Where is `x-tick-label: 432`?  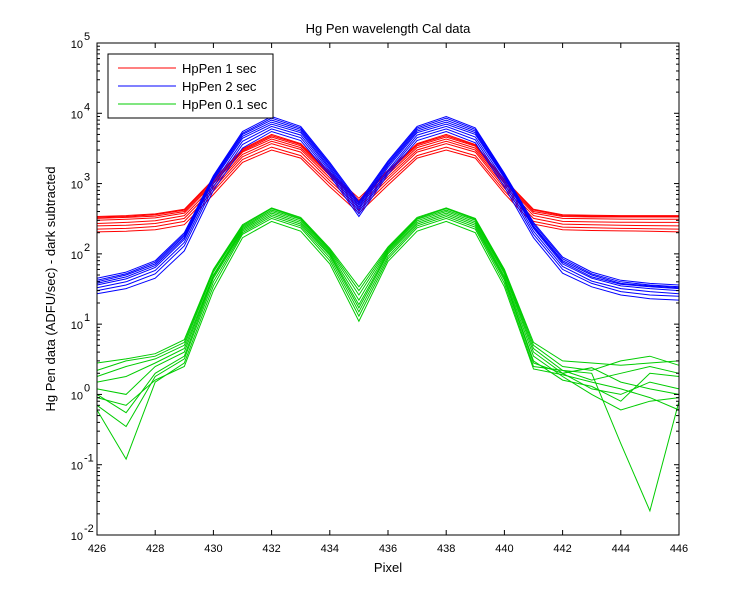
x-tick-label: 432 is located at coordinates (271, 549).